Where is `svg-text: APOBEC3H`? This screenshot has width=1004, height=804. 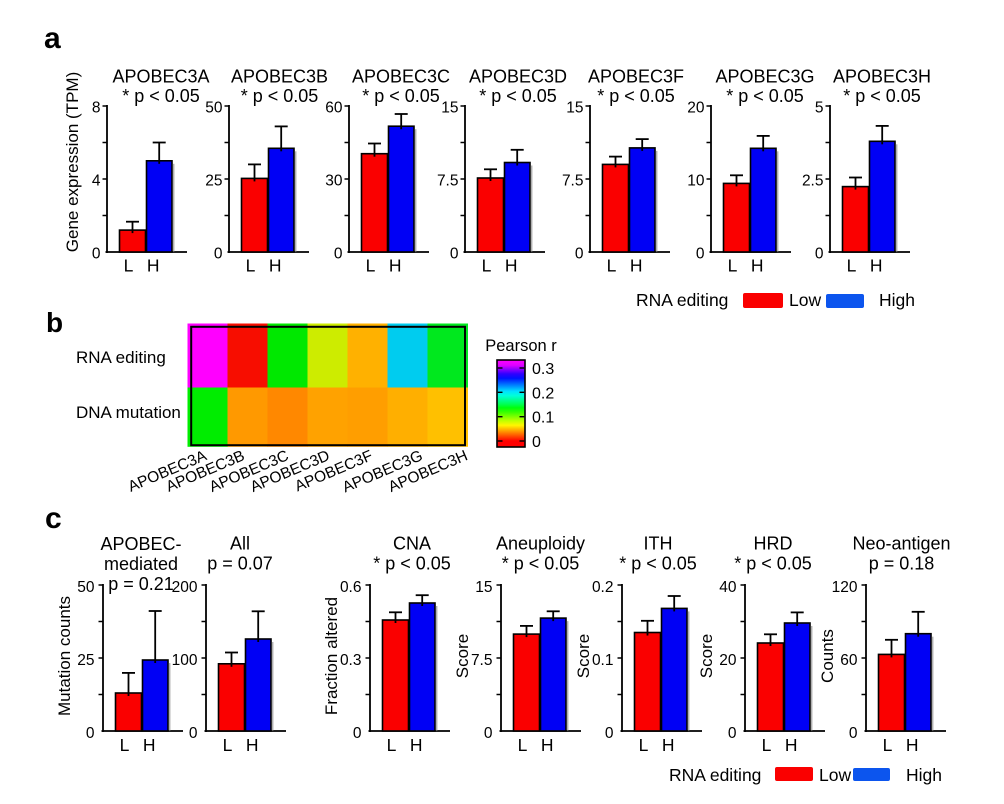
svg-text: APOBEC3H is located at coordinates (882, 77).